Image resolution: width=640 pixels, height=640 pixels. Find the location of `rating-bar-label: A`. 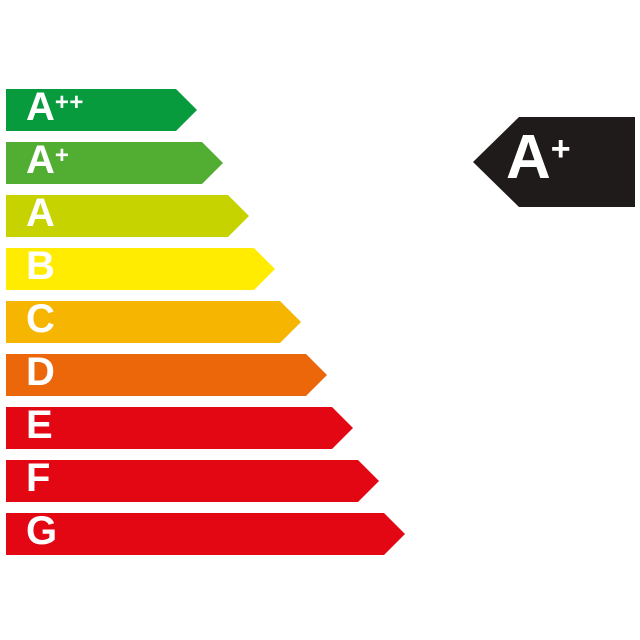

rating-bar-label: A is located at coordinates (40, 213).